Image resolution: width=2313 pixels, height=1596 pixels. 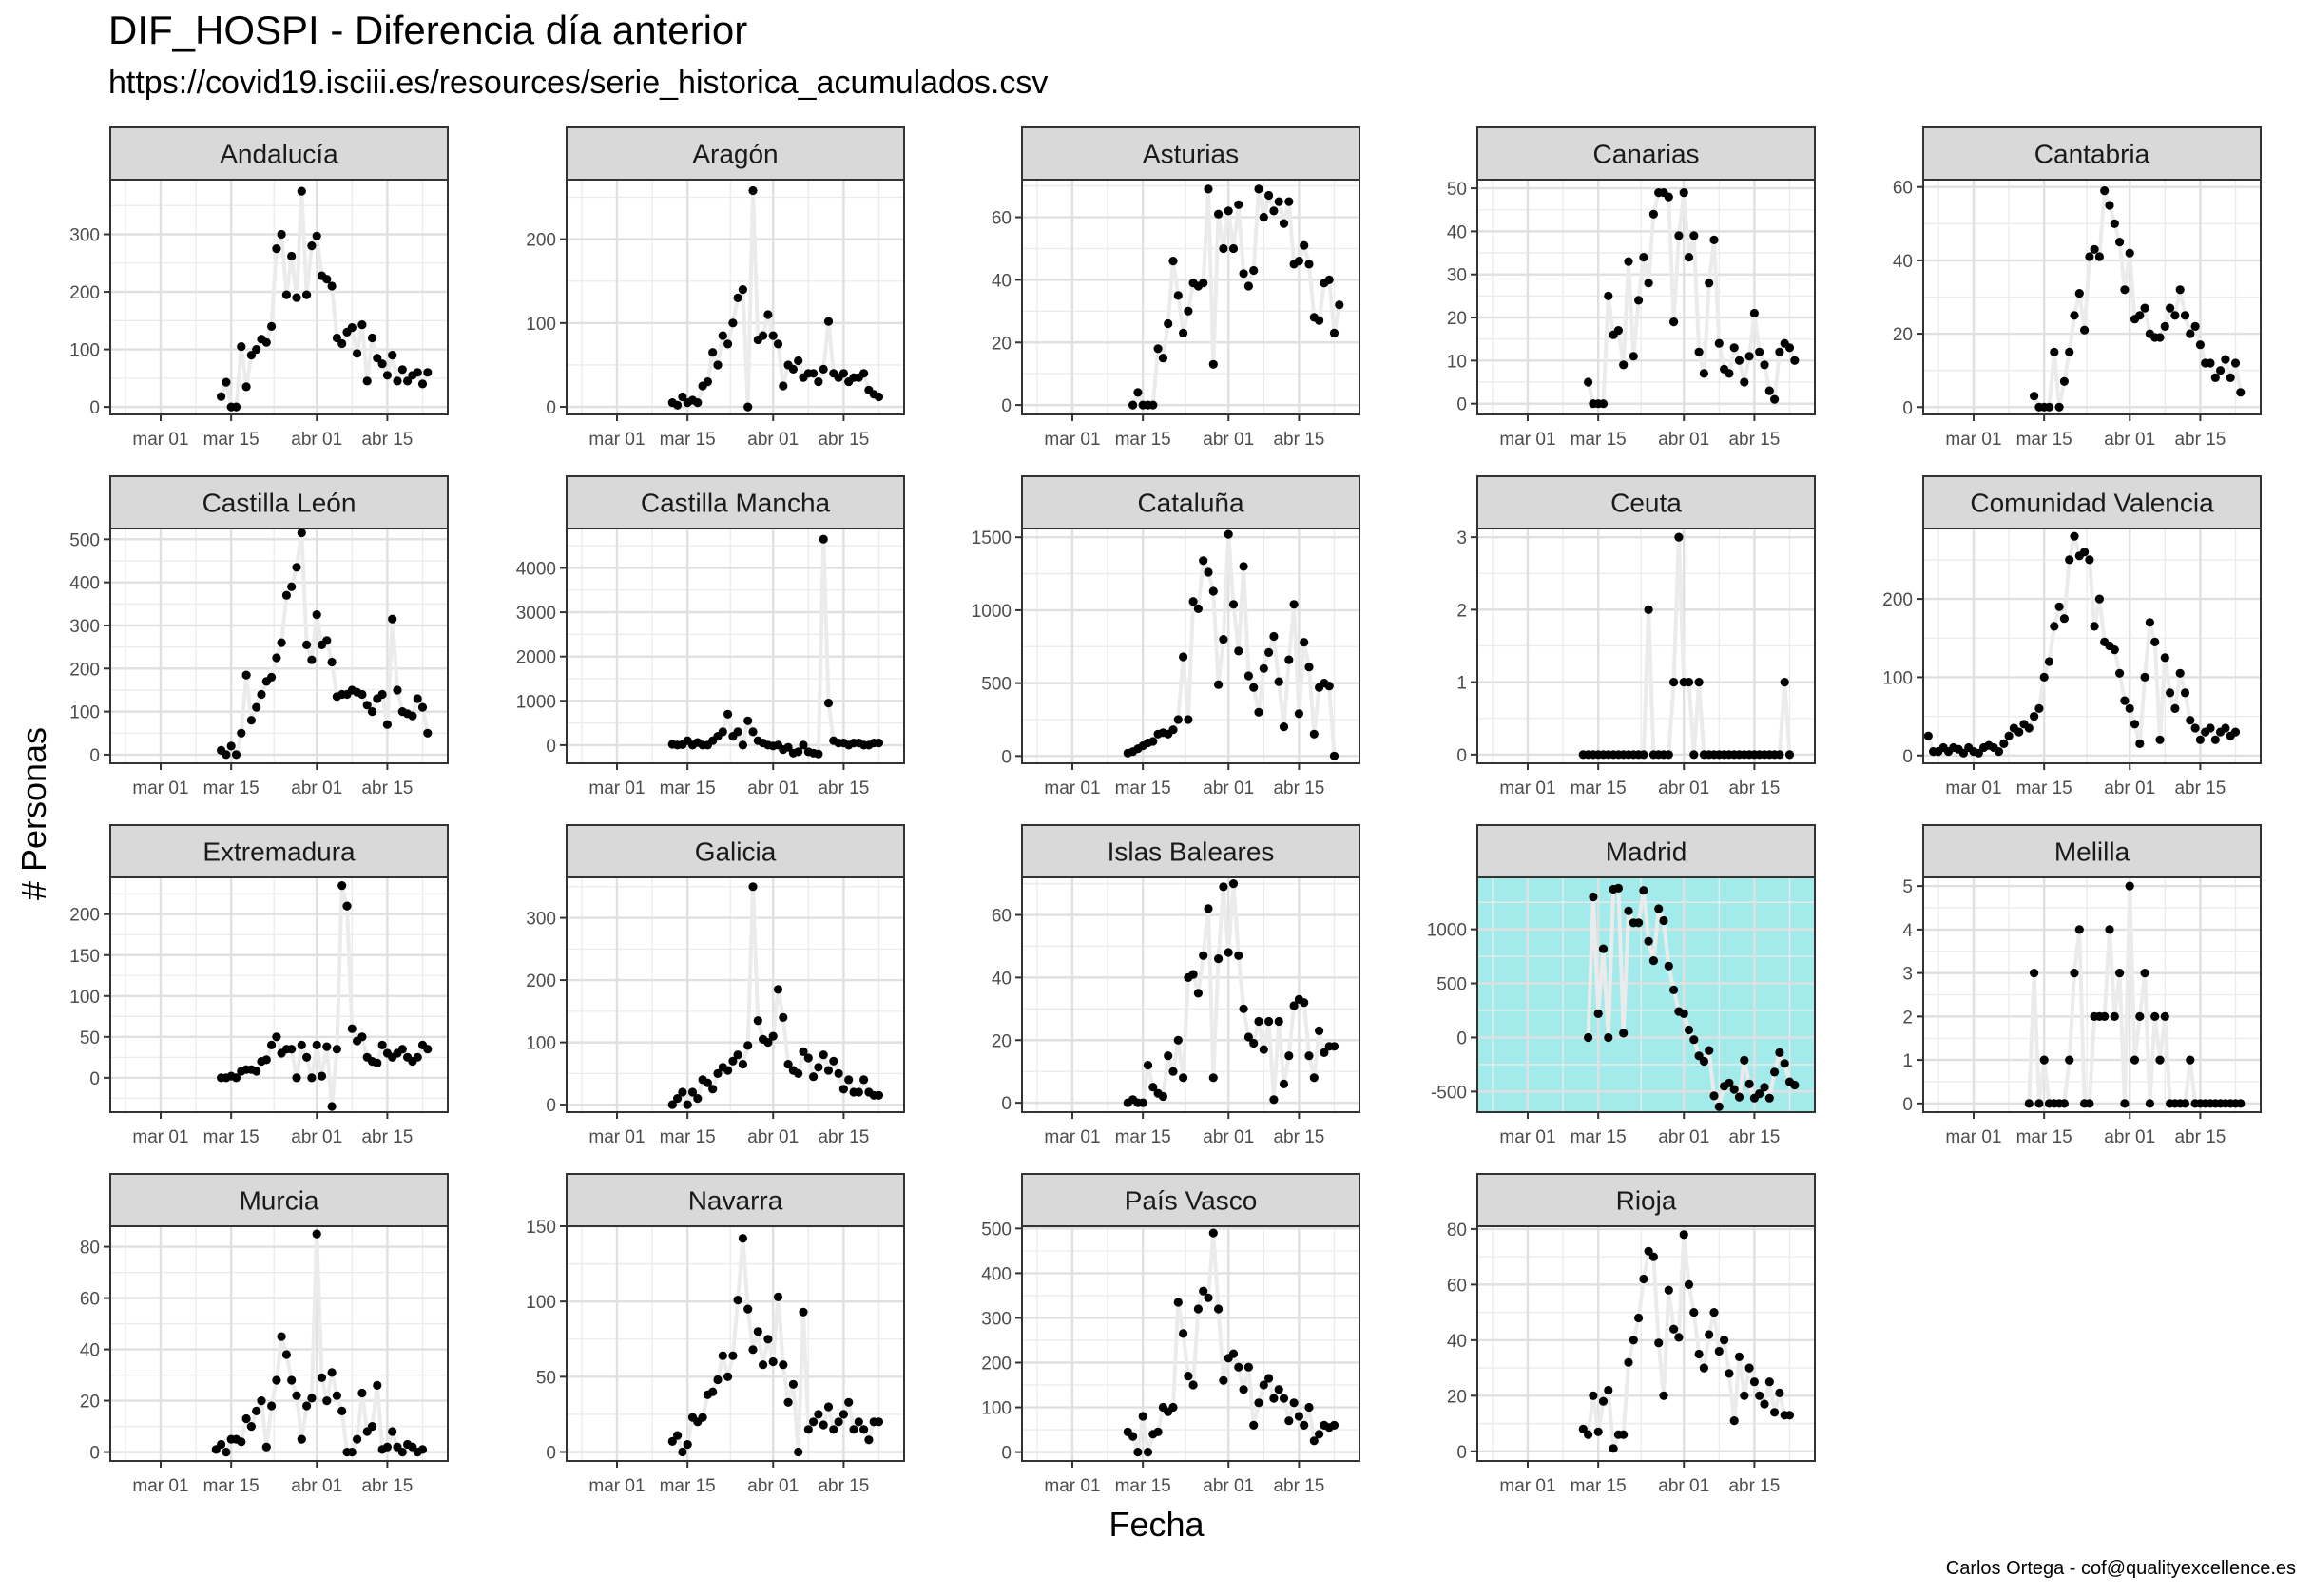 What do you see at coordinates (1457, 276) in the screenshot?
I see `y-tick-label: 30` at bounding box center [1457, 276].